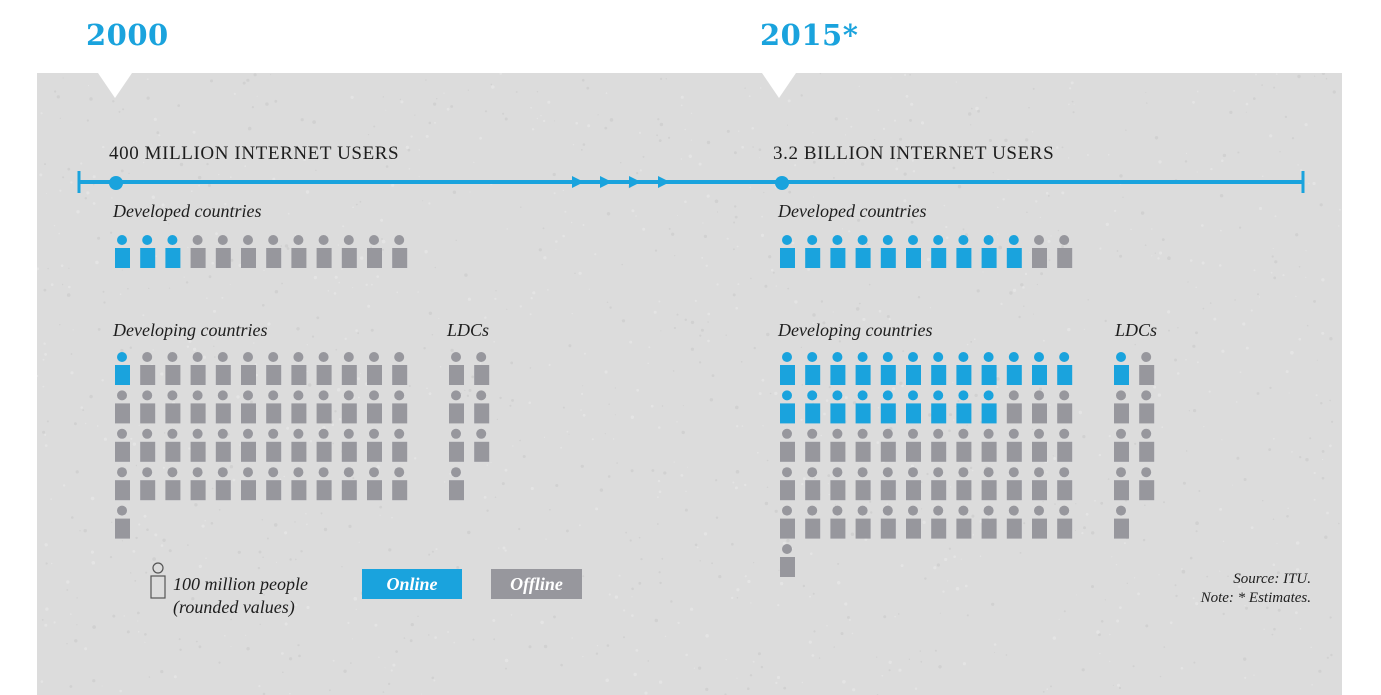  Describe the element at coordinates (324, 251) in the screenshot. I see `developed-offline-person` at that location.